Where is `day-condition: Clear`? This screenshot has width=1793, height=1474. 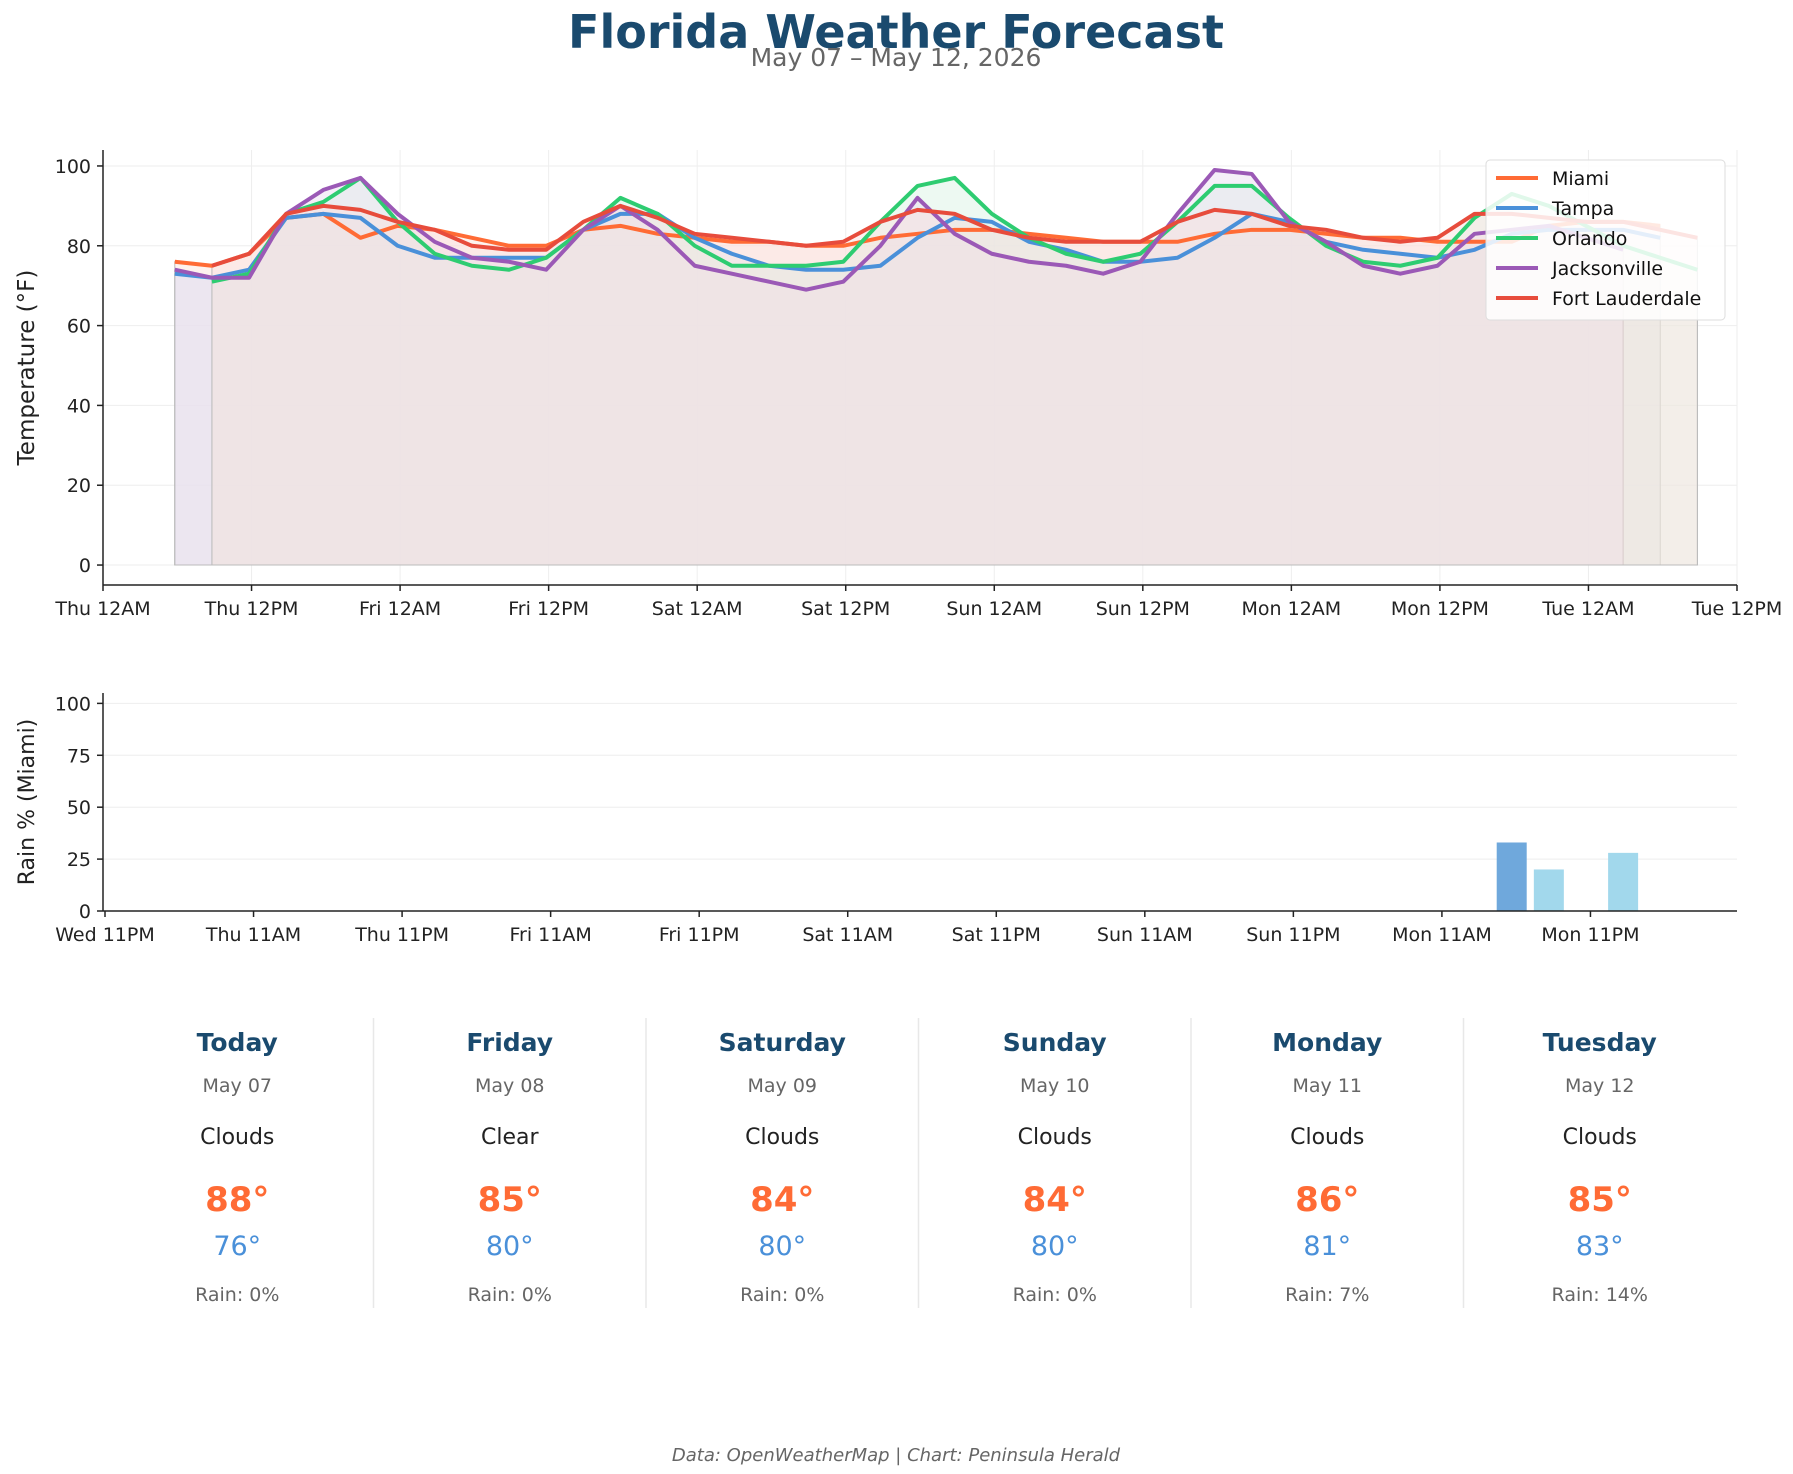 day-condition: Clear is located at coordinates (510, 1137).